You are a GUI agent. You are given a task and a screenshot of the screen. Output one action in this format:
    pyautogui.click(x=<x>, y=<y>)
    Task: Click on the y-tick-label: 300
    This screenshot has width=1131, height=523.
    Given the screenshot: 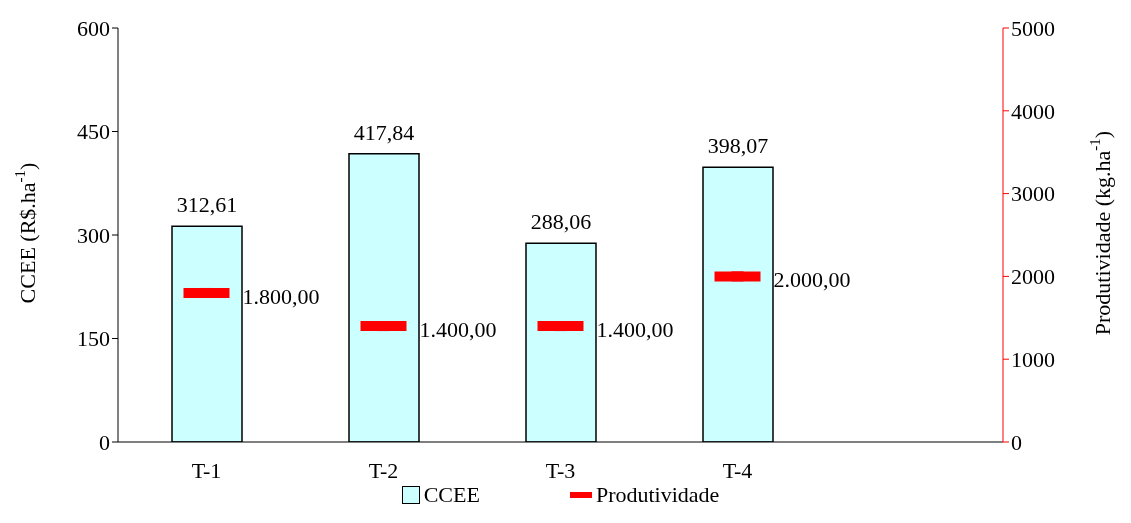 What is the action you would take?
    pyautogui.click(x=93, y=235)
    